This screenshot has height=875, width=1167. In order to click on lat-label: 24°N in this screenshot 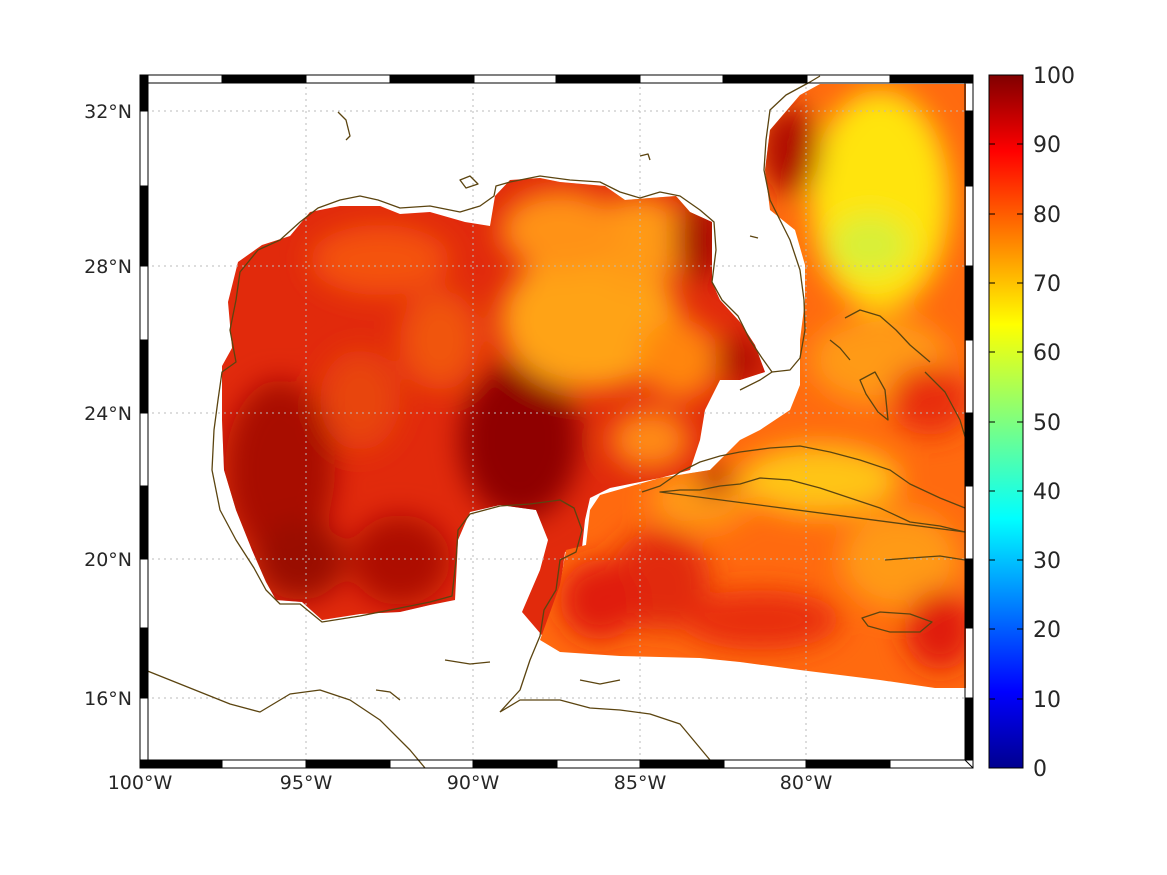, I will do `click(108, 414)`.